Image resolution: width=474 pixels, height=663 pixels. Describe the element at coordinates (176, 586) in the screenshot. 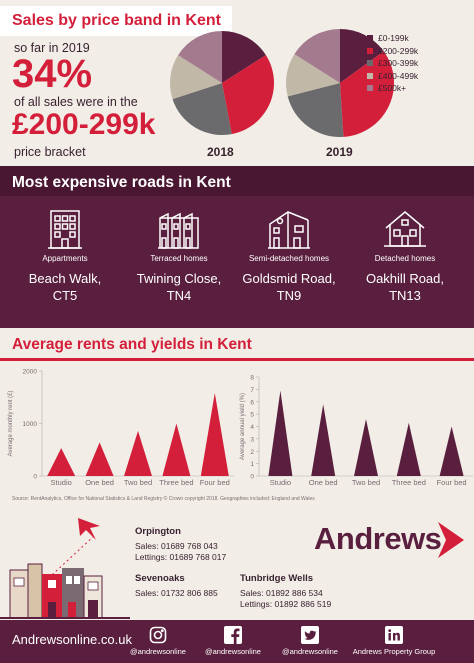

I see `office-sevenoaks: Sevenoaks Sales: 01732 806 885` at that location.